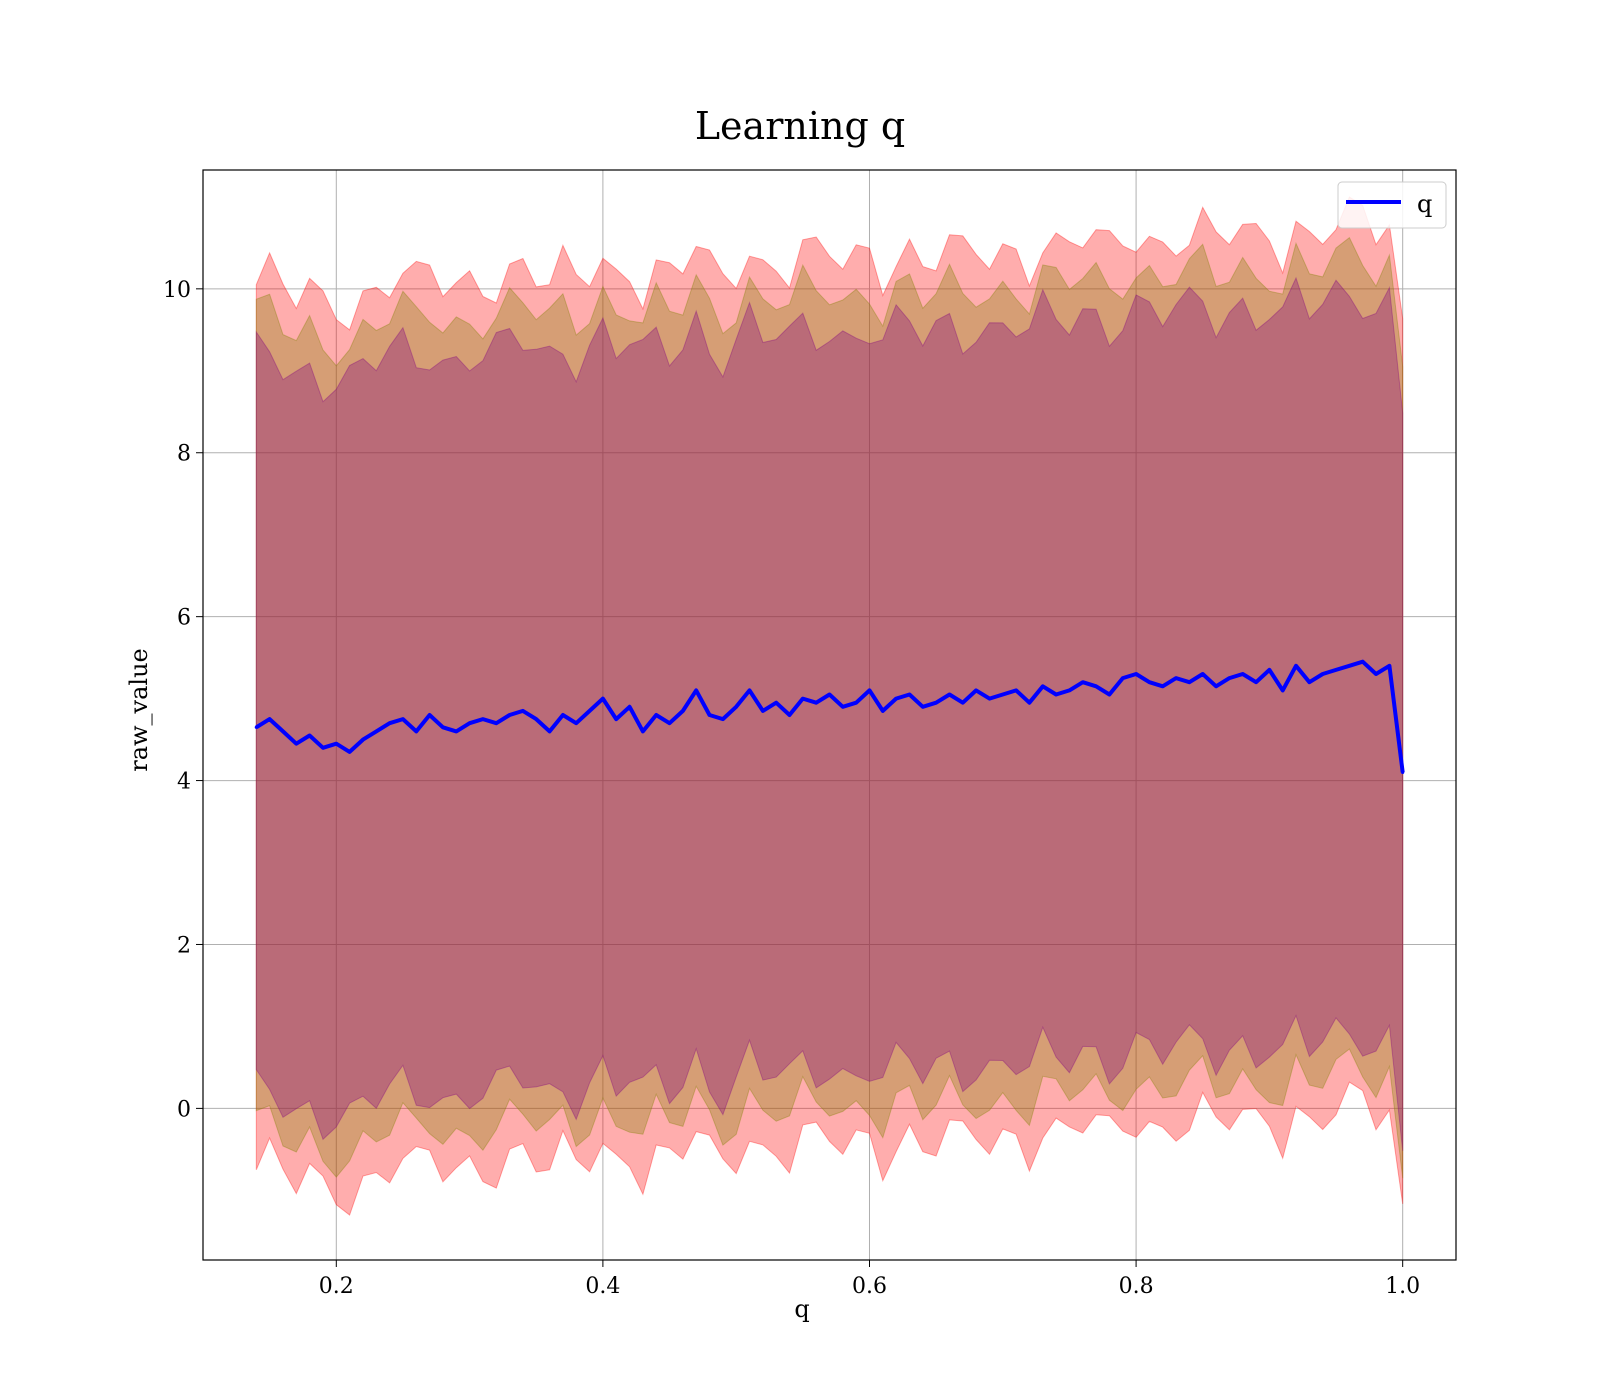 The width and height of the screenshot is (1600, 1400). What do you see at coordinates (869, 1286) in the screenshot?
I see `x-tick-label: 0.6` at bounding box center [869, 1286].